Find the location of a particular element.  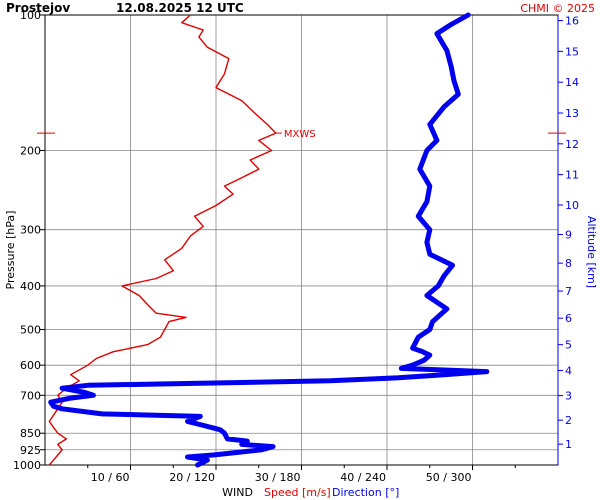

wind-tick-label: 50 / 300 is located at coordinates (449, 477).